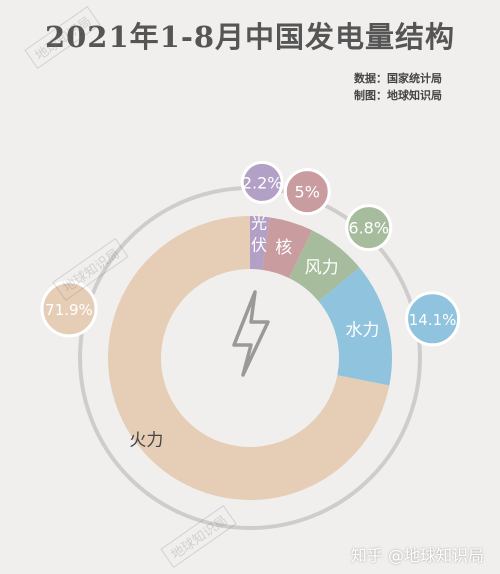 The height and width of the screenshot is (574, 500). I want to click on slice-label: 风力, so click(322, 268).